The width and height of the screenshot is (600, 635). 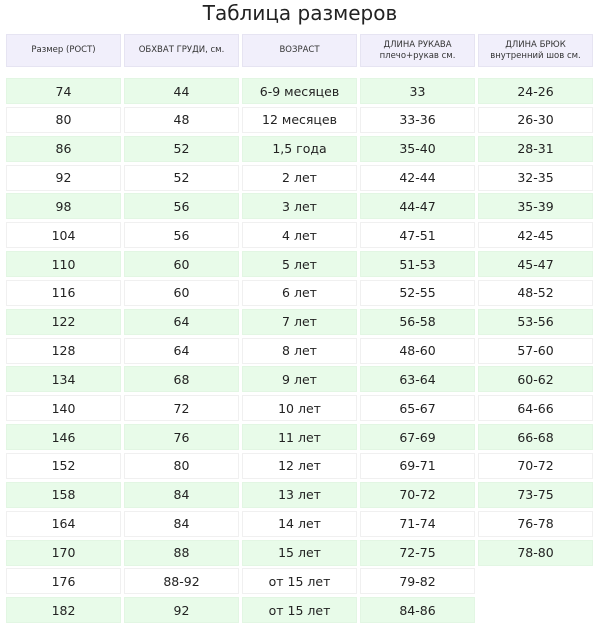 What do you see at coordinates (181, 494) in the screenshot?
I see `table-cell: 84` at bounding box center [181, 494].